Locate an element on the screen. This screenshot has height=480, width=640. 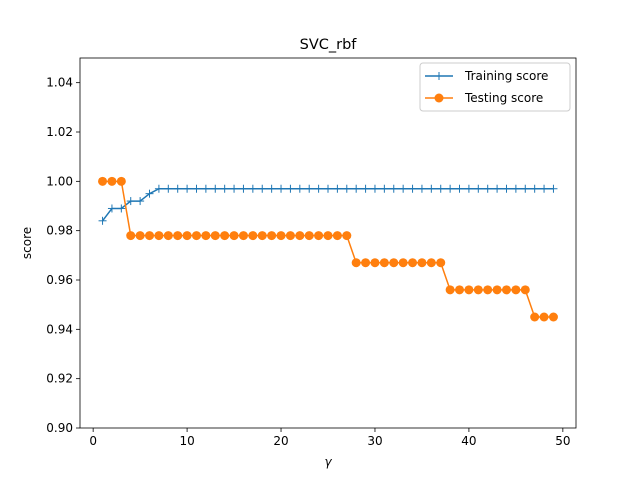
chart-title: SVC_rbf is located at coordinates (329, 45).